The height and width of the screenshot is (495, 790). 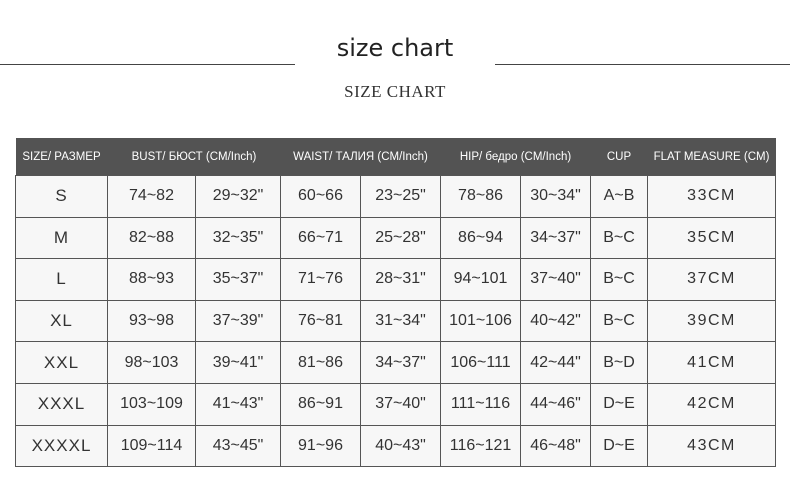 I want to click on cell-cup: A~B, so click(x=619, y=196).